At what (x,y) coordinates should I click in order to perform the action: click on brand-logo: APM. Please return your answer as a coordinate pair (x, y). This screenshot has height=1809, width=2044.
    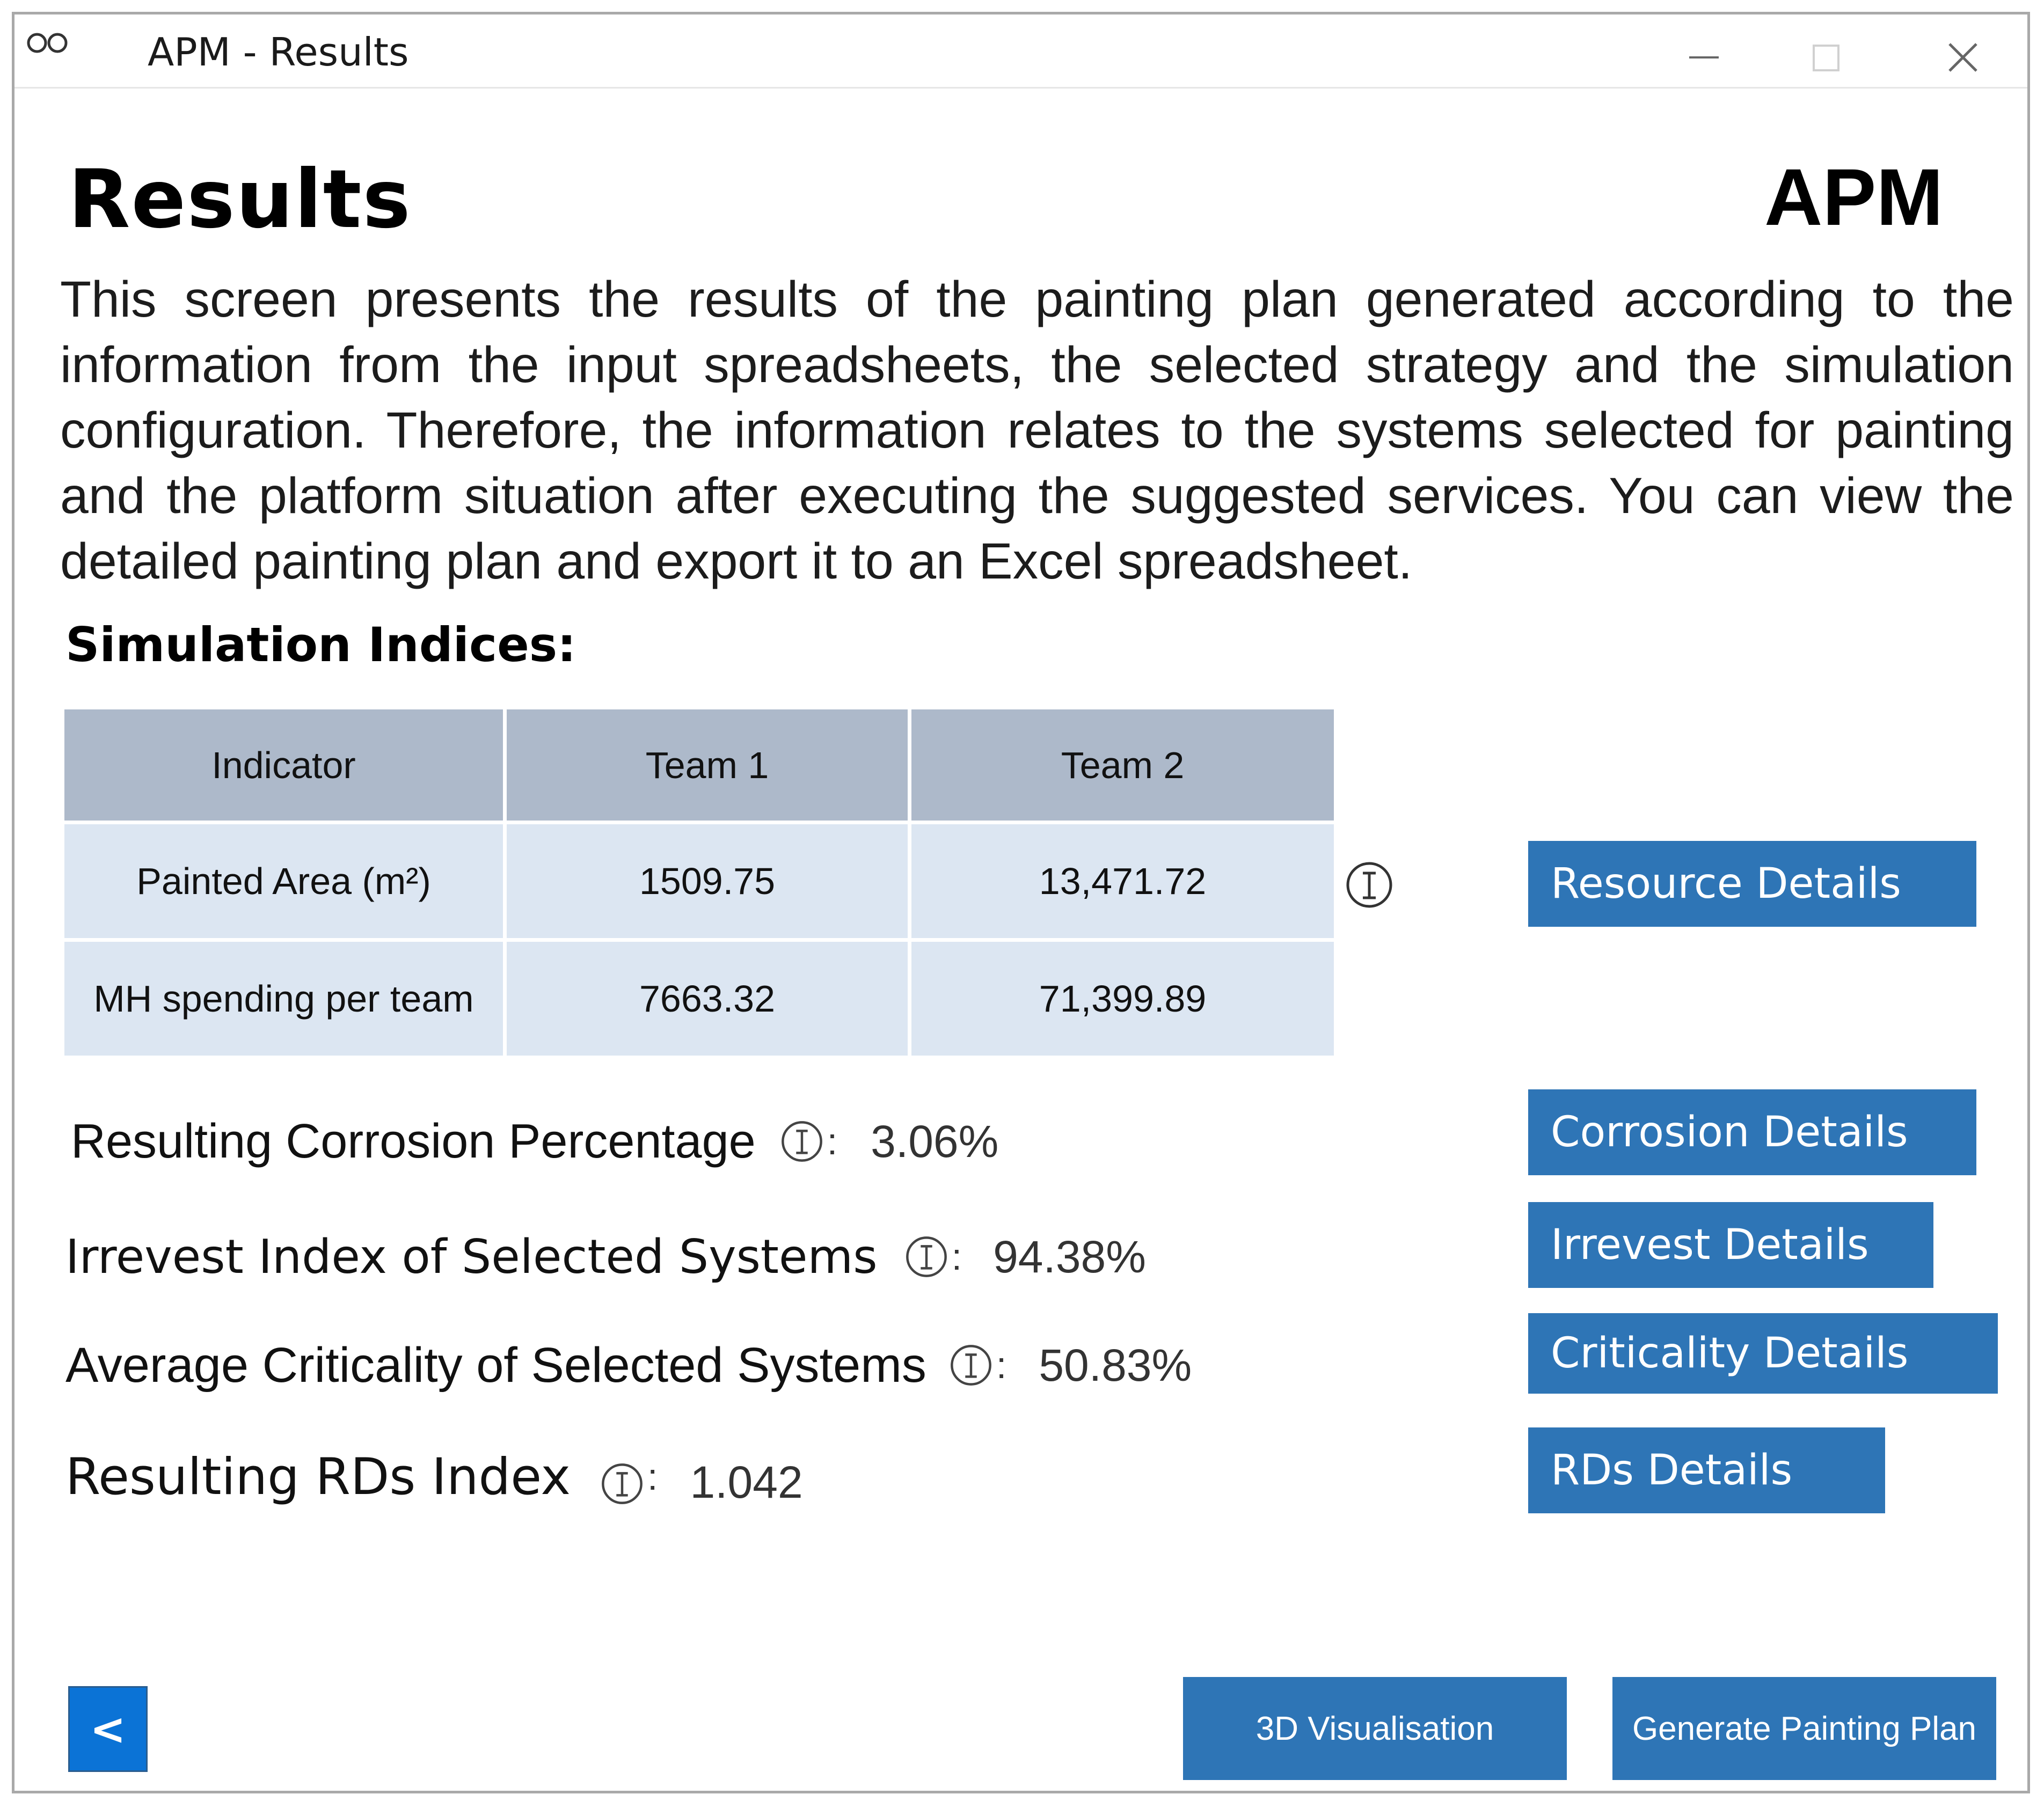
    Looking at the image, I should click on (1854, 197).